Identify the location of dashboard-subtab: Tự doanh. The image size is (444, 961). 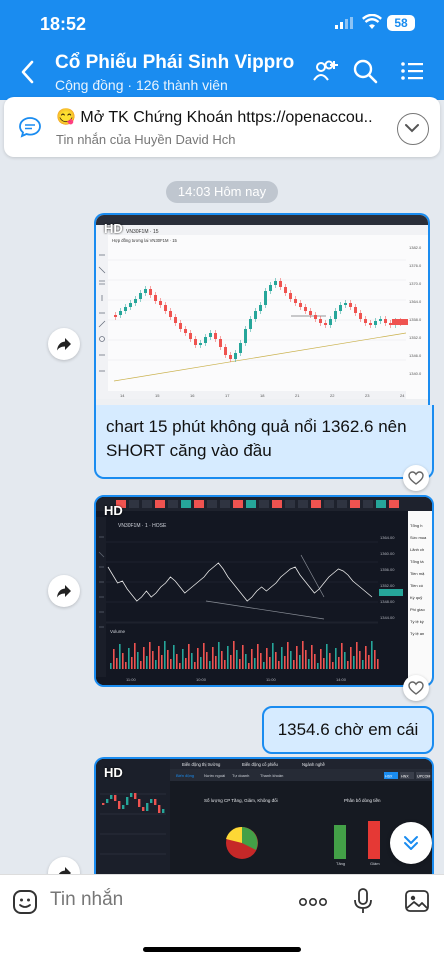
(240, 775).